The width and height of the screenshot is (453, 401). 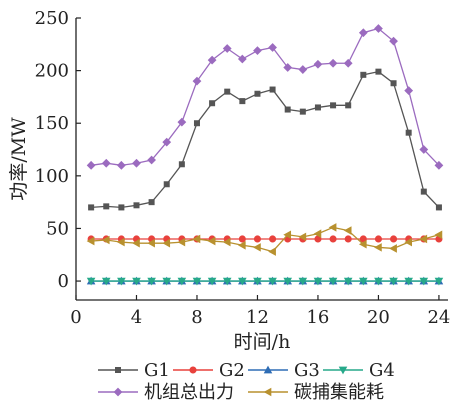 What do you see at coordinates (57, 228) in the screenshot?
I see `y-tick-label: 50` at bounding box center [57, 228].